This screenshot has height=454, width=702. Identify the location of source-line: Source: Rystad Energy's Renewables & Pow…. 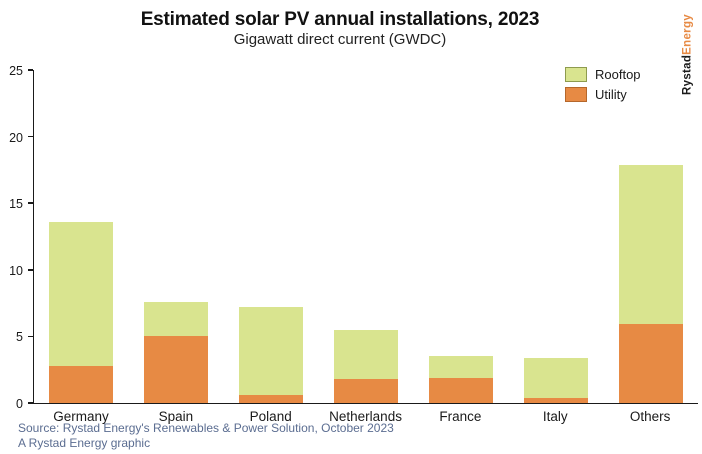
(206, 428).